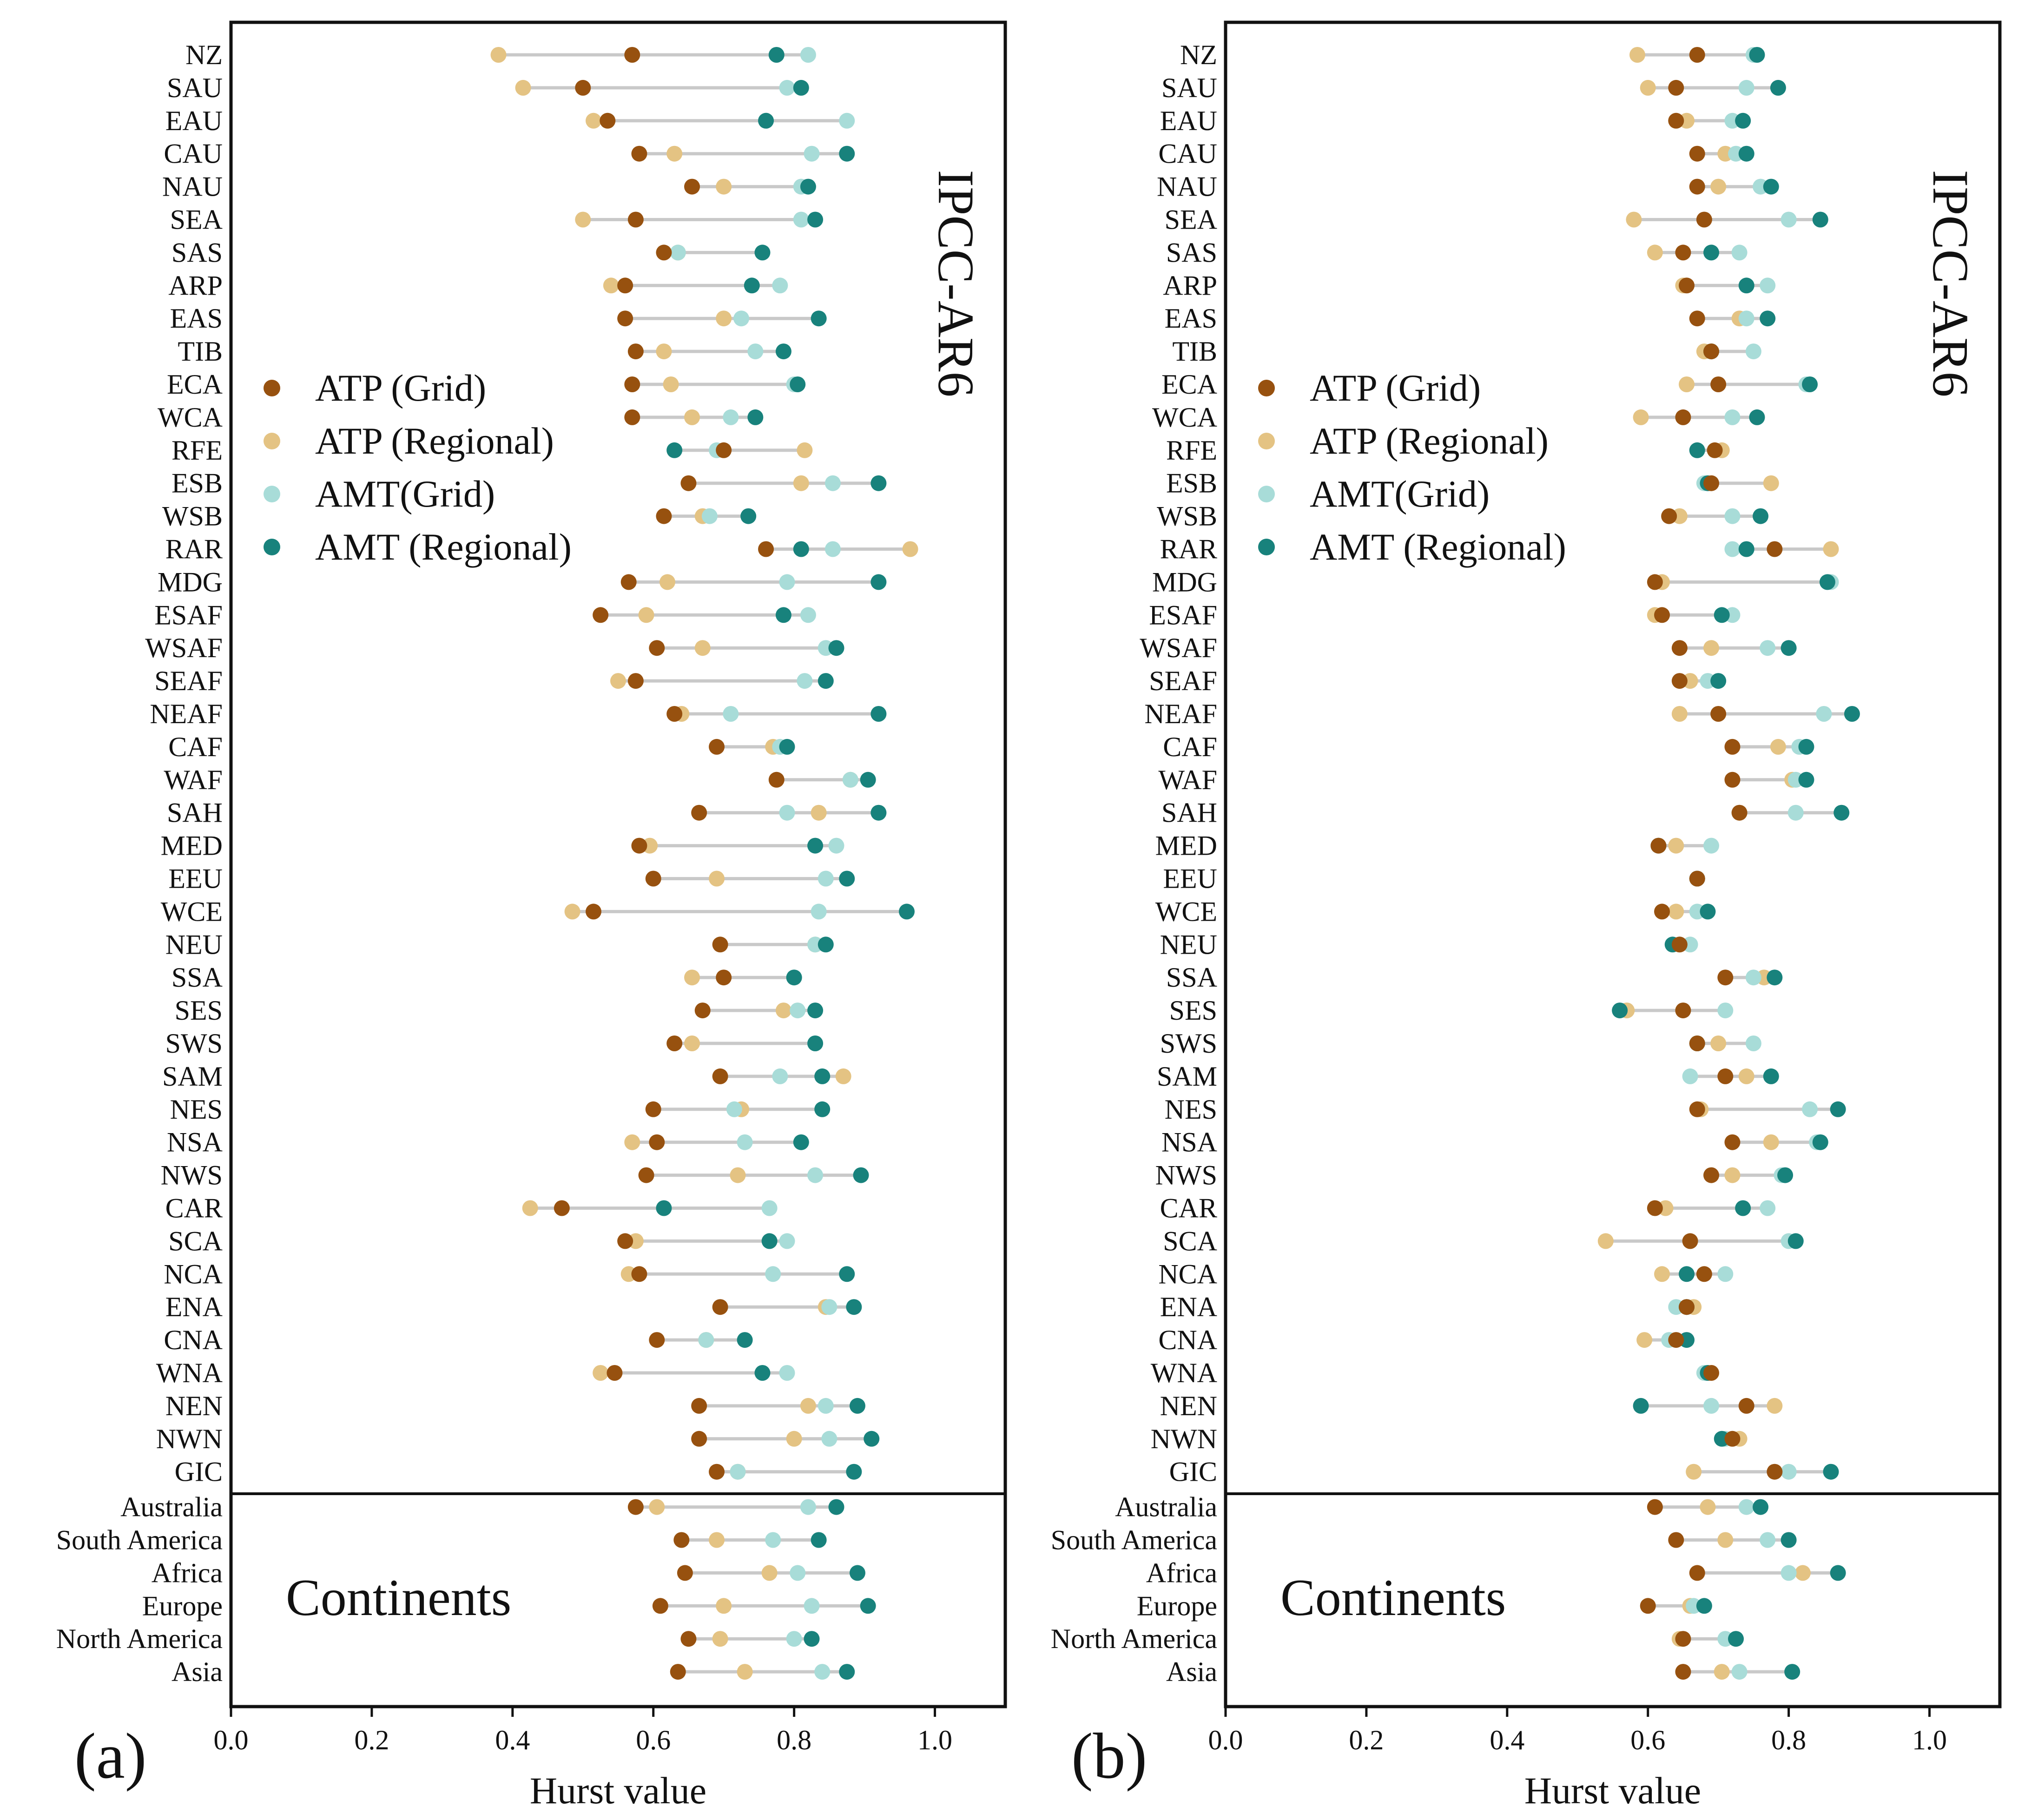 The image size is (2018, 1820). I want to click on row-label: North America, so click(1134, 1638).